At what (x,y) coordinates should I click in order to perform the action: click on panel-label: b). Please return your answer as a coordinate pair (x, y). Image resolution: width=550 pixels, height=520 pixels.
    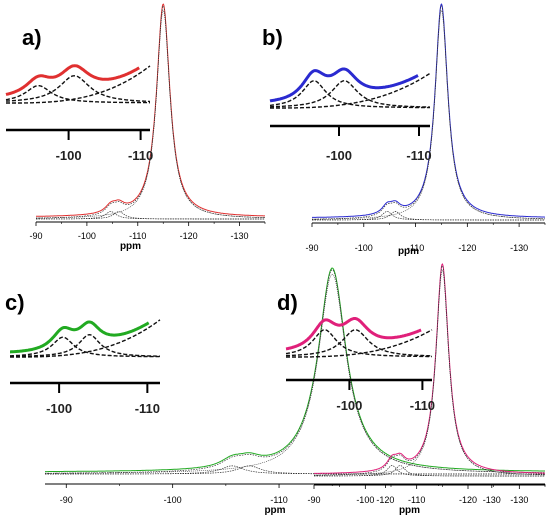
    Looking at the image, I should click on (272, 37).